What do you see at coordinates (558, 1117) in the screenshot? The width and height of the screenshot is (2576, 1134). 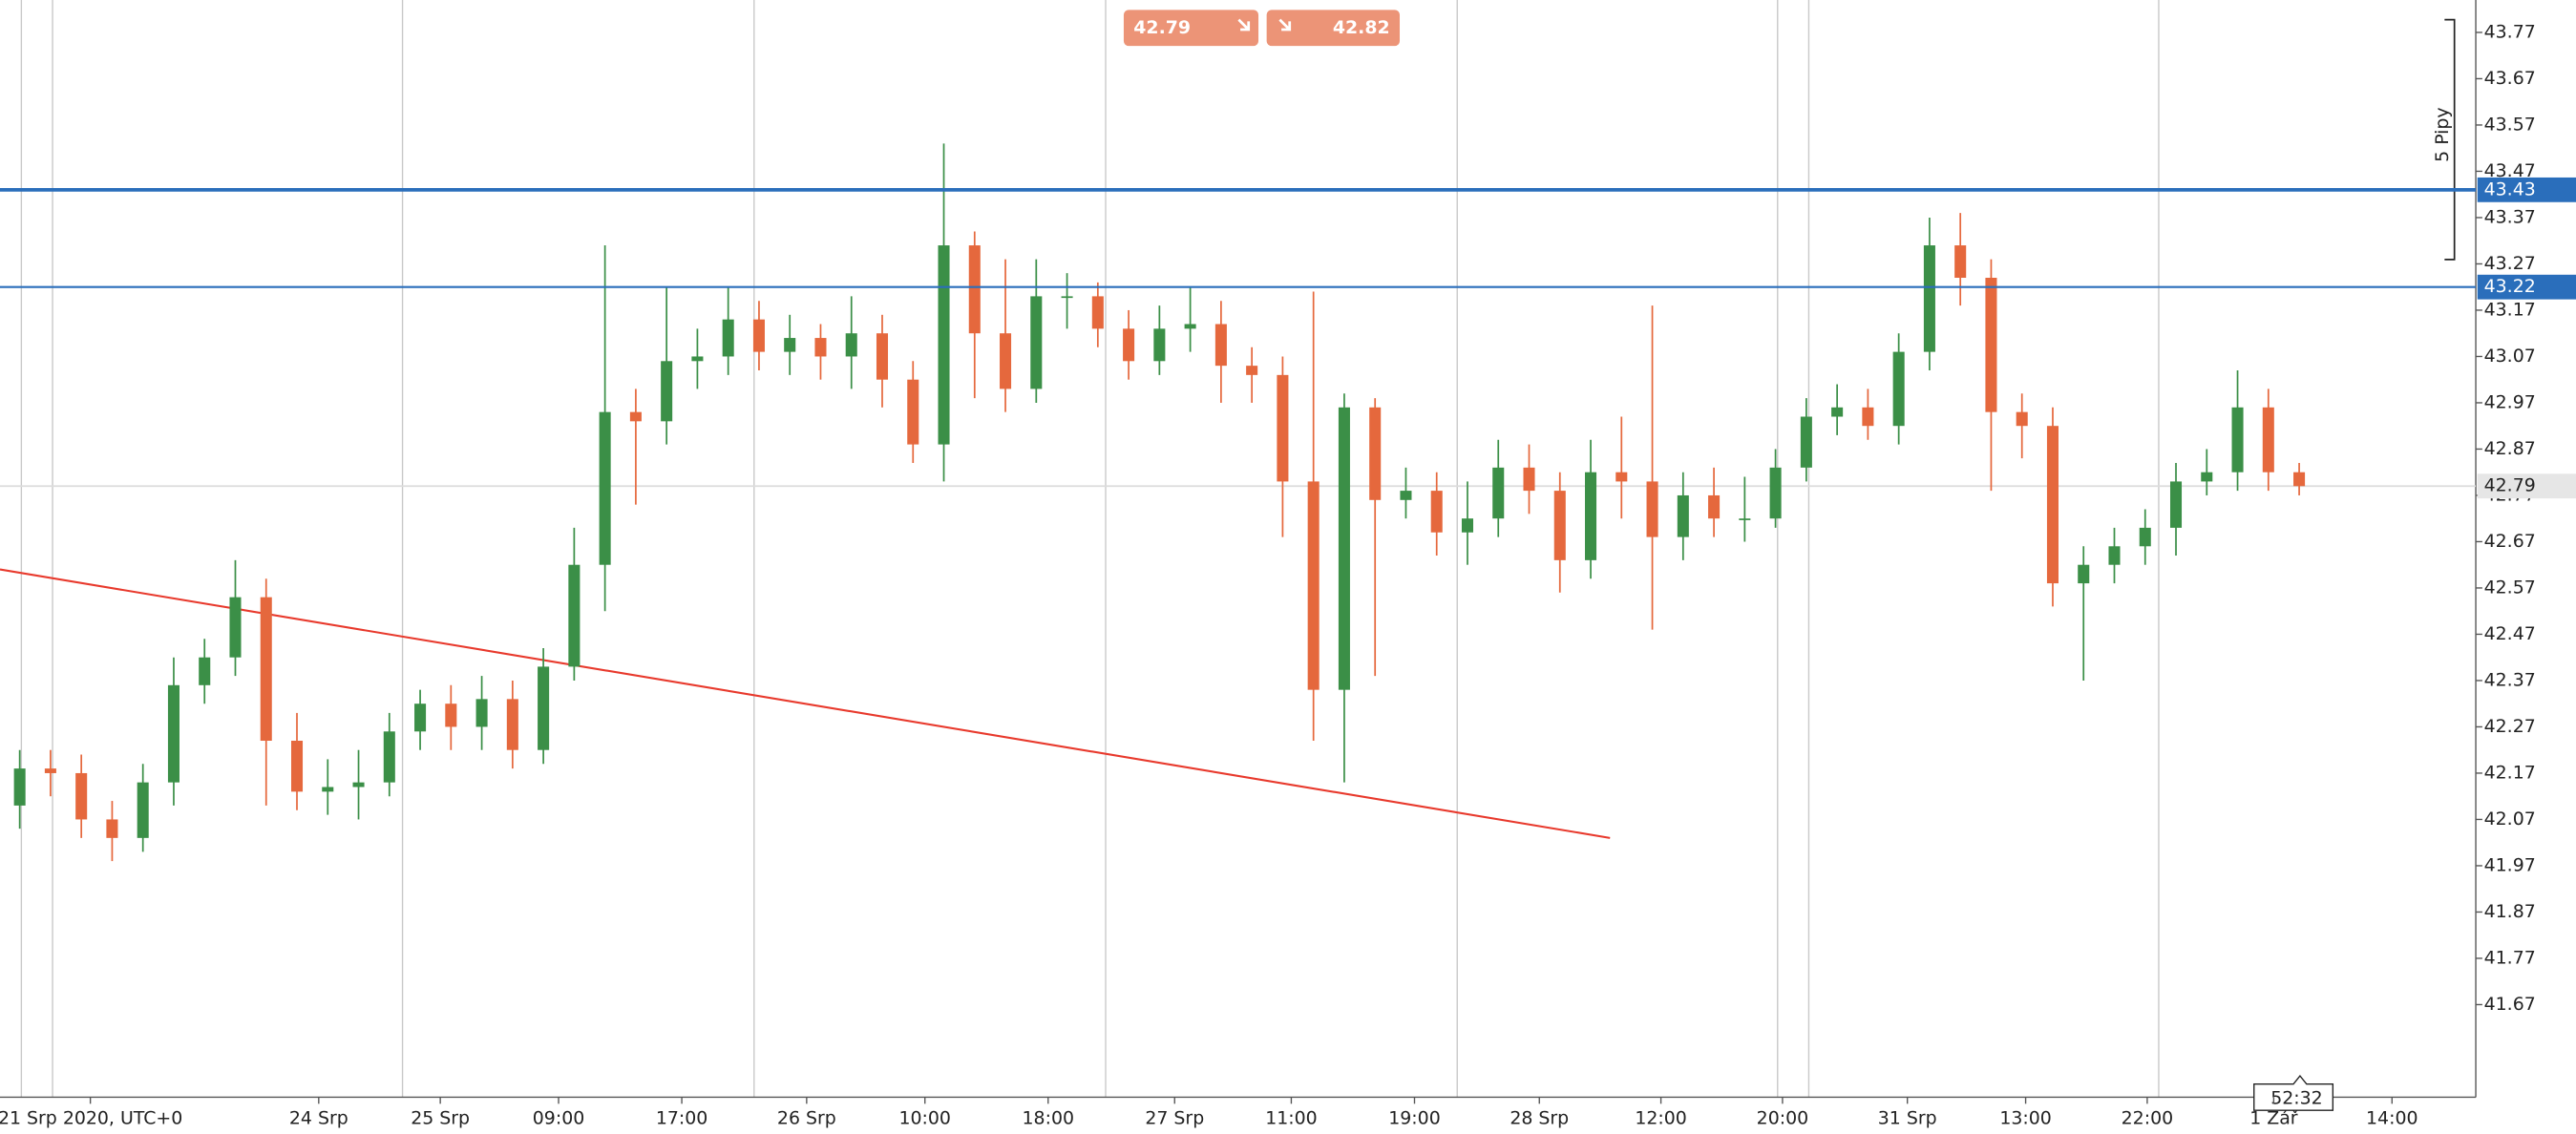 I see `x-tick-label: 09:00` at bounding box center [558, 1117].